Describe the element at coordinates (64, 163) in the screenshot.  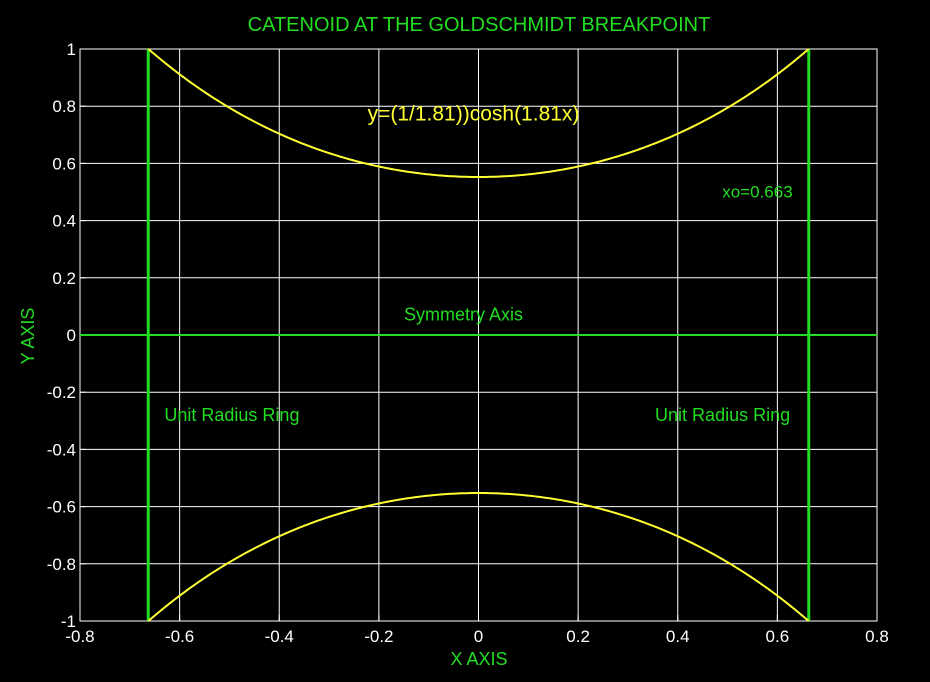
I see `y-tick-label: 0.6` at that location.